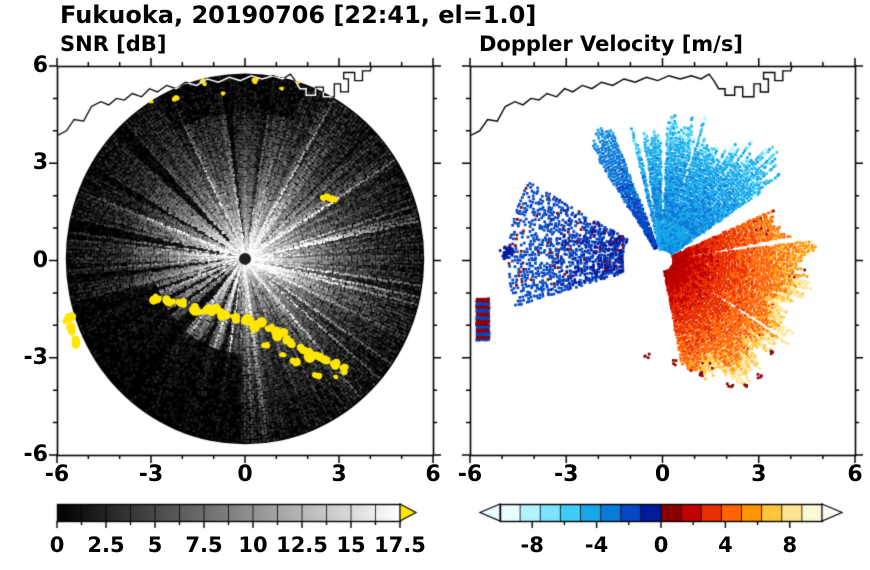 Image resolution: width=870 pixels, height=570 pixels. I want to click on velocity-colorbar-label: 0, so click(661, 545).